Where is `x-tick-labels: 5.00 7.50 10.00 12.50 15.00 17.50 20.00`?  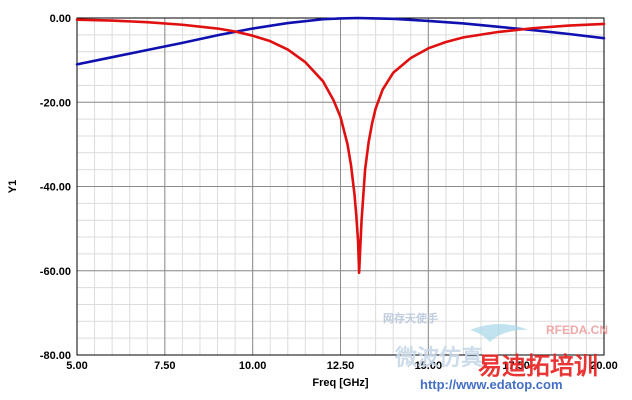 x-tick-labels: 5.00 7.50 10.00 12.50 15.00 17.50 20.00 is located at coordinates (341, 366).